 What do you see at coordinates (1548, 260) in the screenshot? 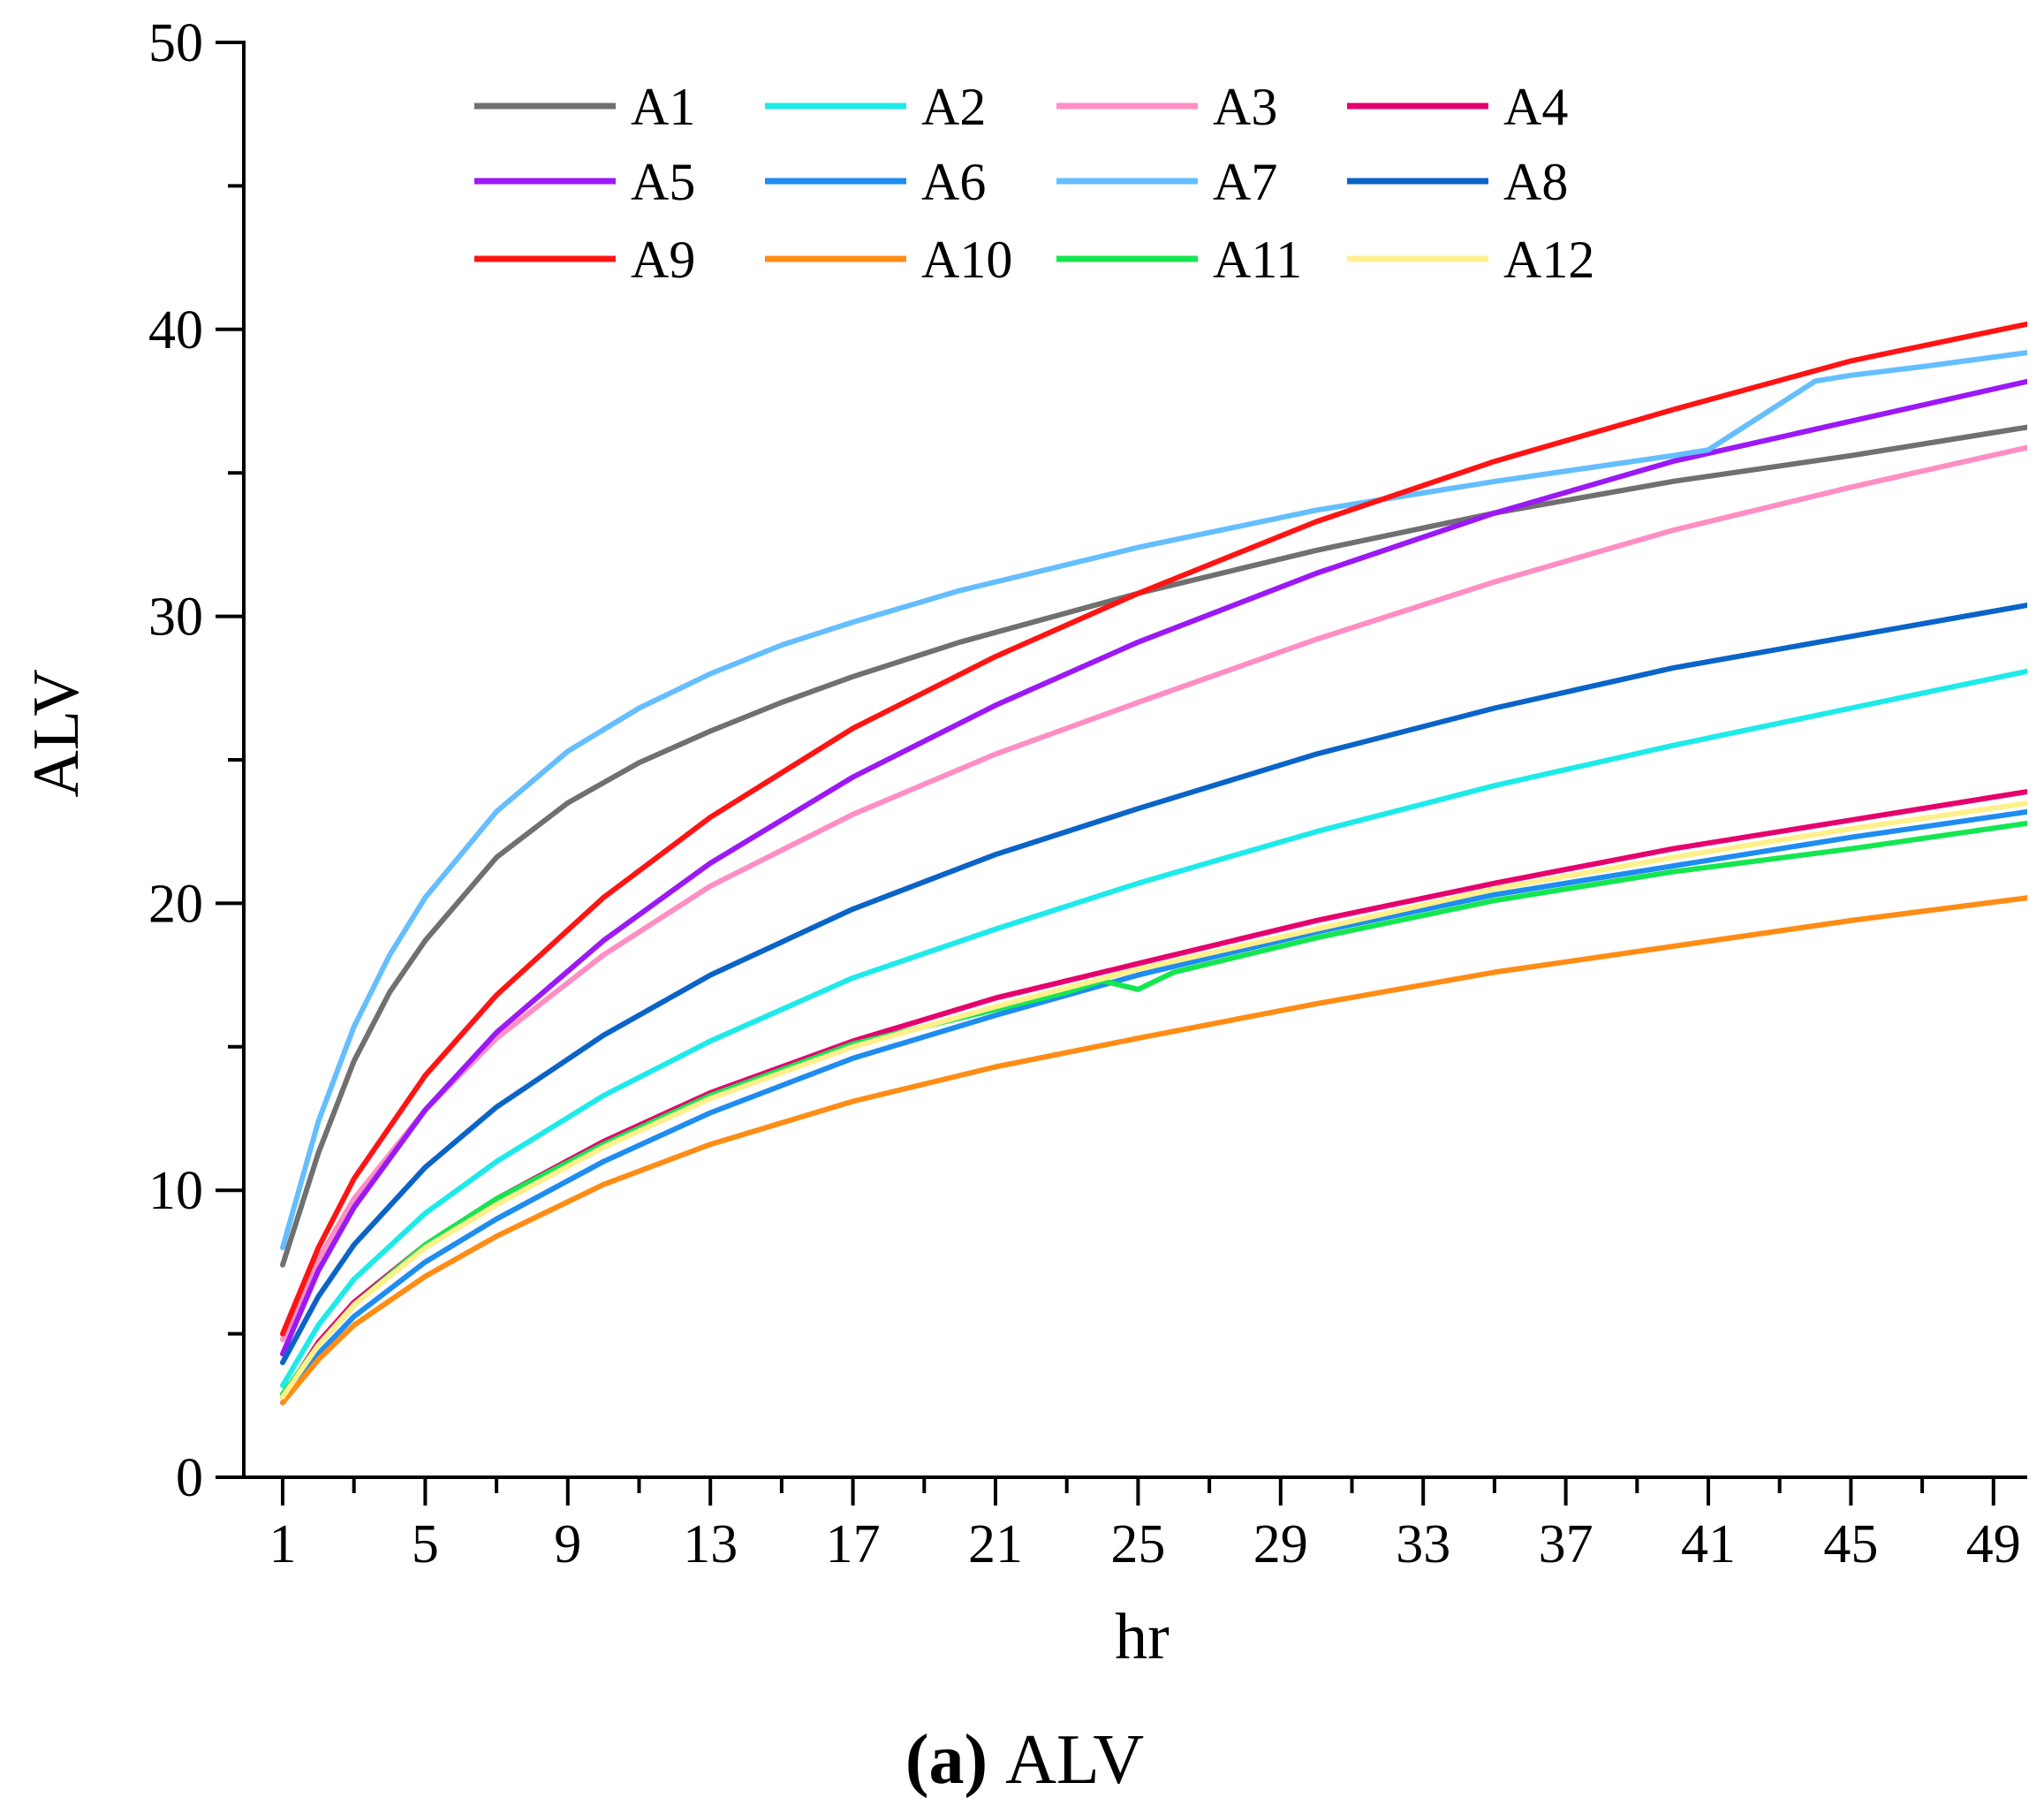
I see `legend-label-a12: A12` at bounding box center [1548, 260].